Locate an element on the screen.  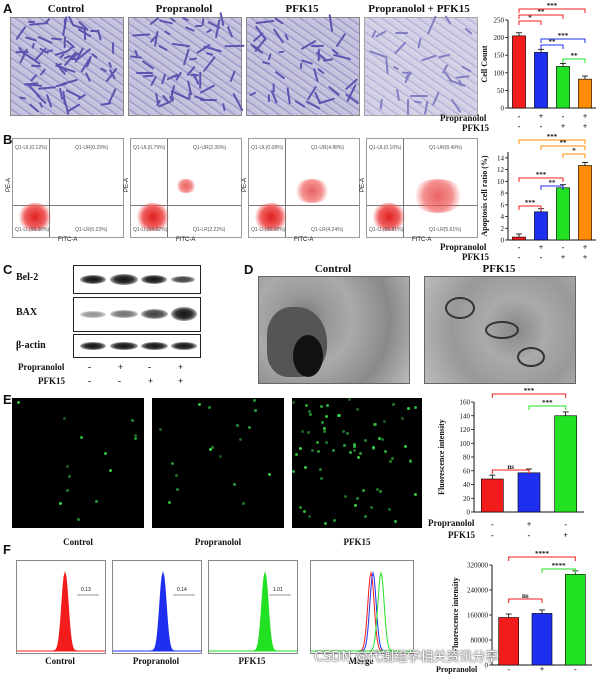
wb-prop-label: Propranolol is located at coordinates (41, 367).